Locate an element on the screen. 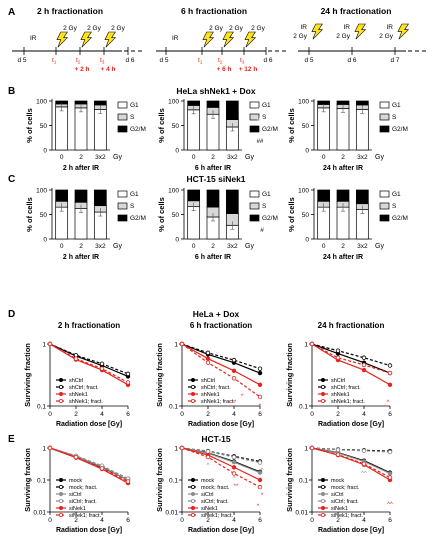 Image resolution: width=432 pixels, height=550 pixels. legend-label: siNek1 is located at coordinates (209, 509).